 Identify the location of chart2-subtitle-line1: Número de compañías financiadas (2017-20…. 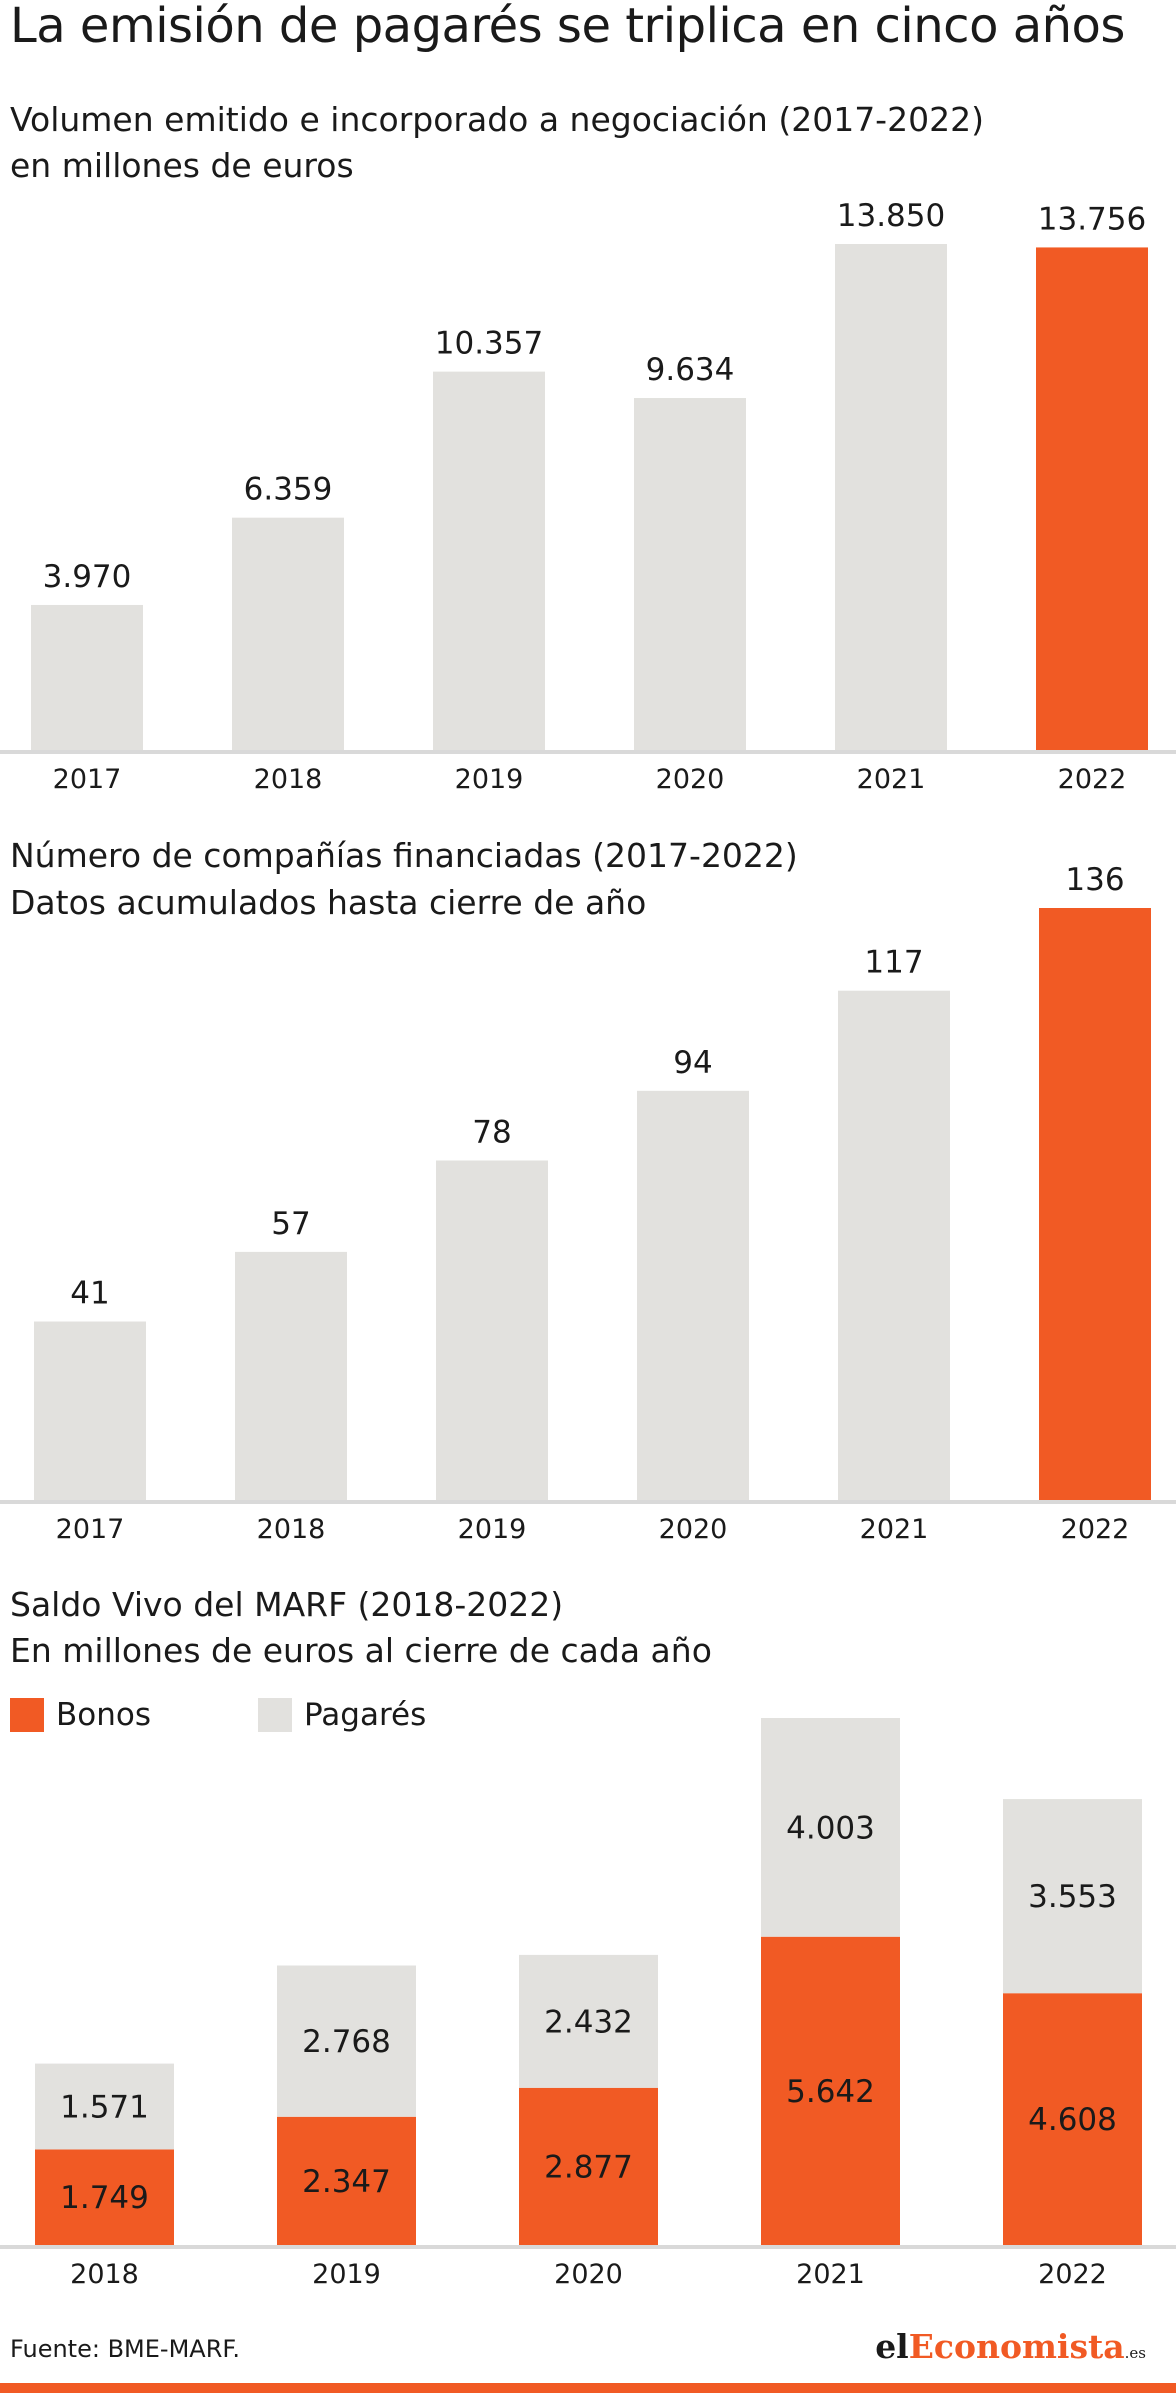
(404, 855).